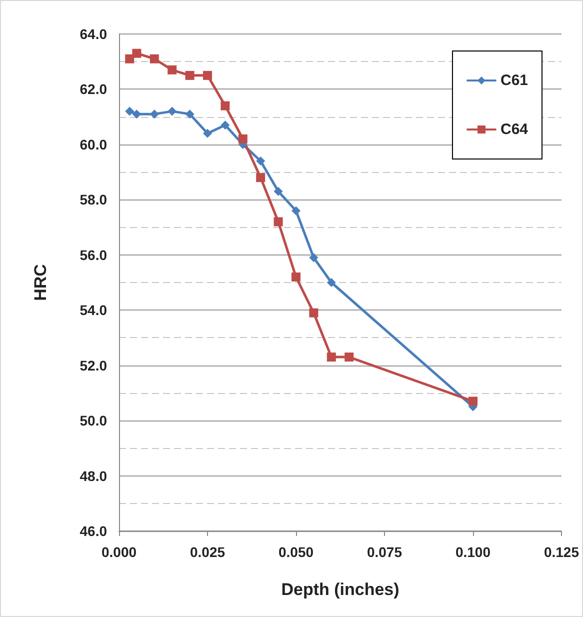 This screenshot has width=583, height=617. Describe the element at coordinates (94, 531) in the screenshot. I see `y-tick-label: 46.0` at that location.